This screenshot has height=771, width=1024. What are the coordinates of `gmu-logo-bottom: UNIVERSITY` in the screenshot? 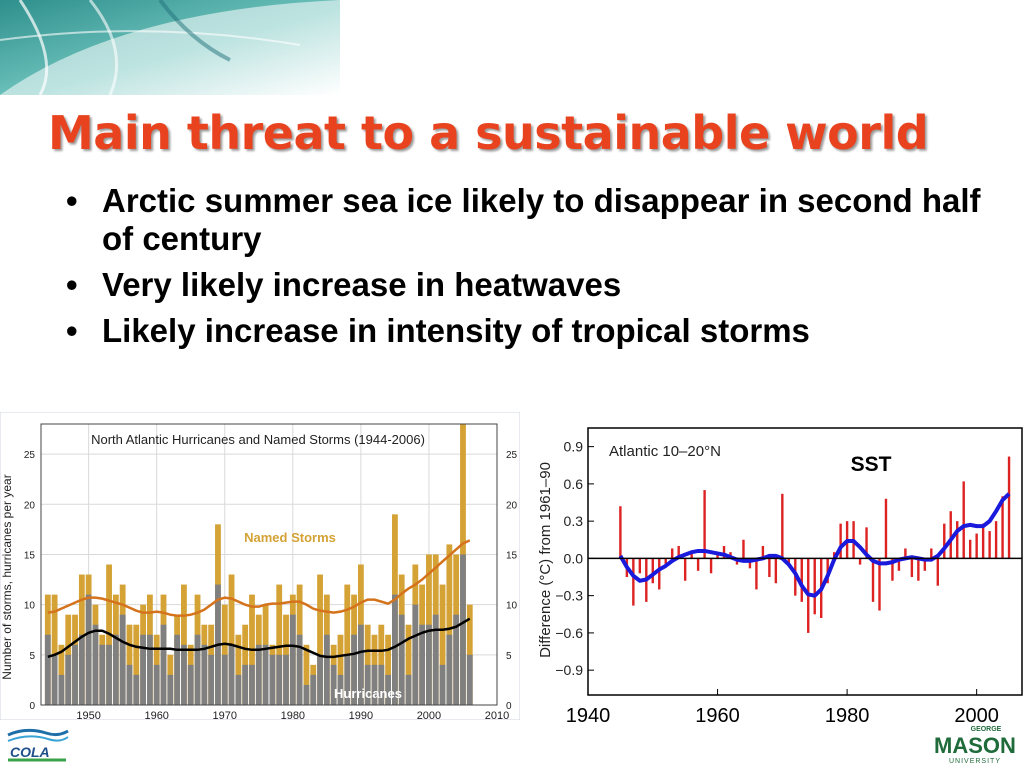 It's located at (975, 761).